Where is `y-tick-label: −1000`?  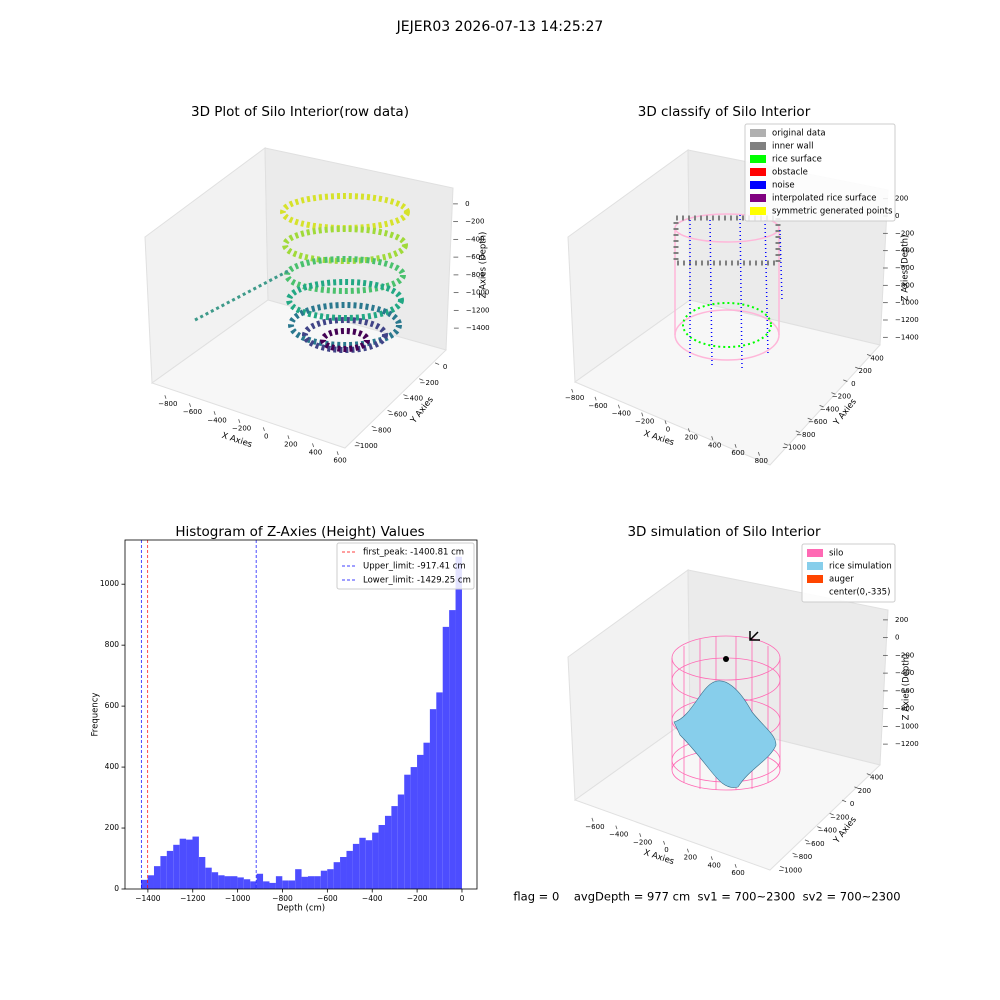
y-tick-label: −1000 is located at coordinates (366, 446).